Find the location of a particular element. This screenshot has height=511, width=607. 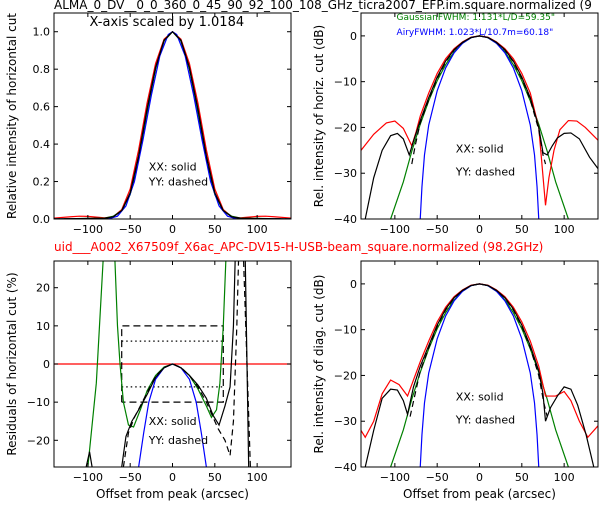

y-tick-label: 1.0 is located at coordinates (42, 32).